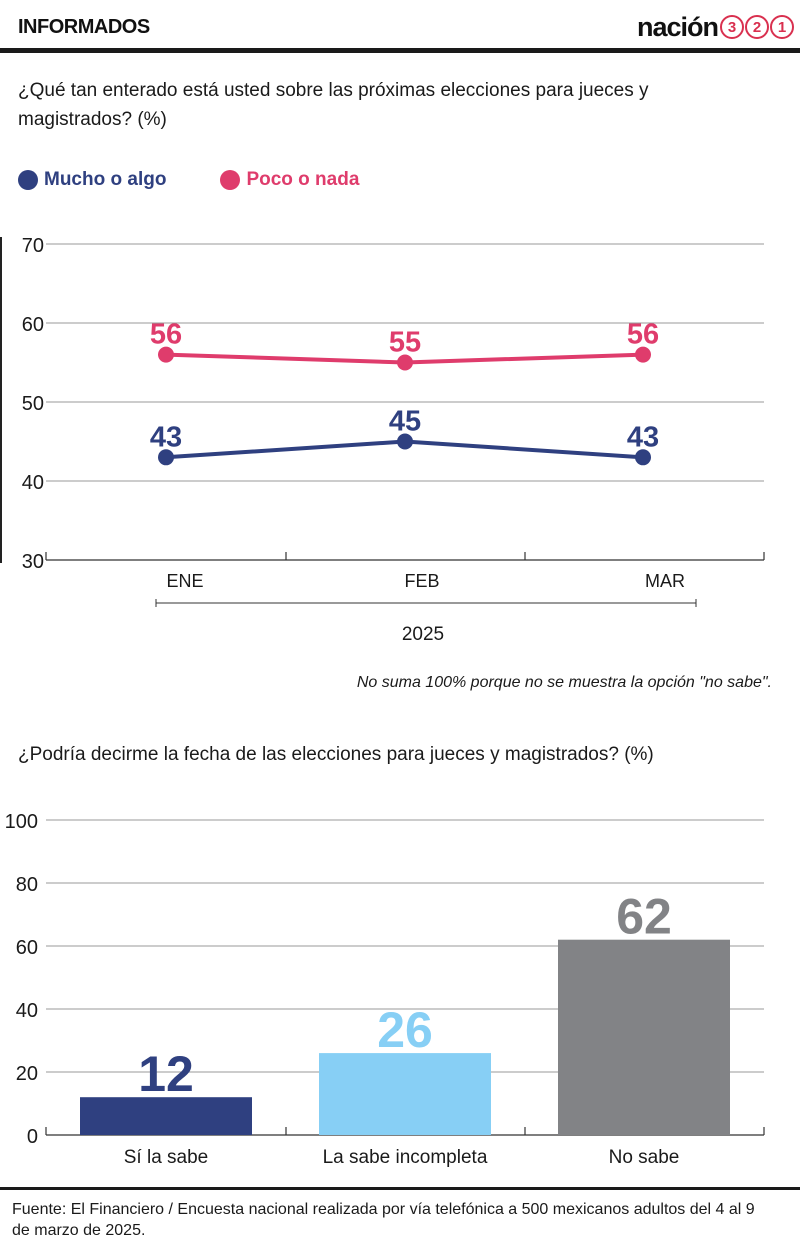 Image resolution: width=800 pixels, height=1256 pixels. What do you see at coordinates (166, 1074) in the screenshot?
I see `bar-value-label: 12` at bounding box center [166, 1074].